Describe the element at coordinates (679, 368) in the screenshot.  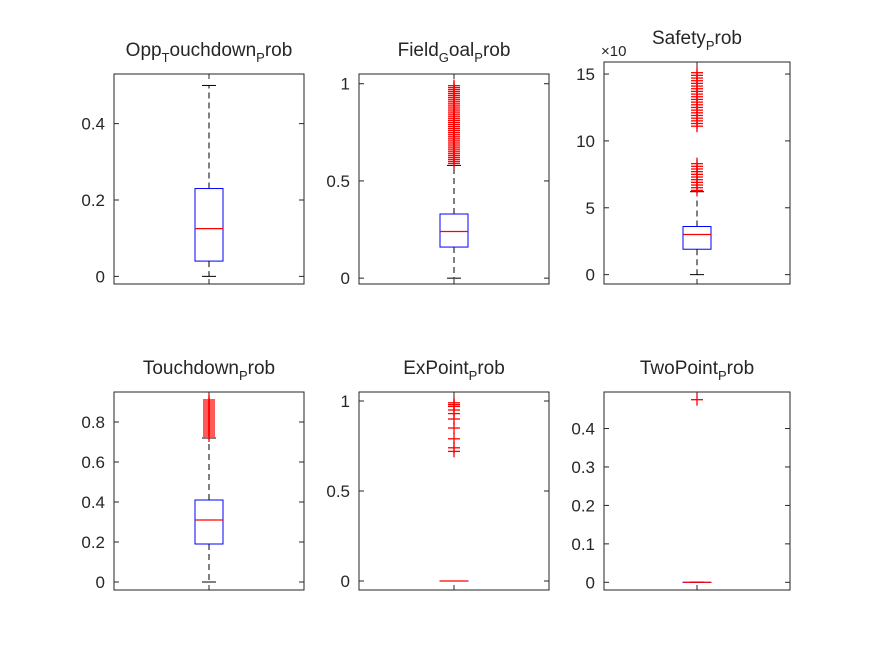
I see `title-text: TwoPoint` at that location.